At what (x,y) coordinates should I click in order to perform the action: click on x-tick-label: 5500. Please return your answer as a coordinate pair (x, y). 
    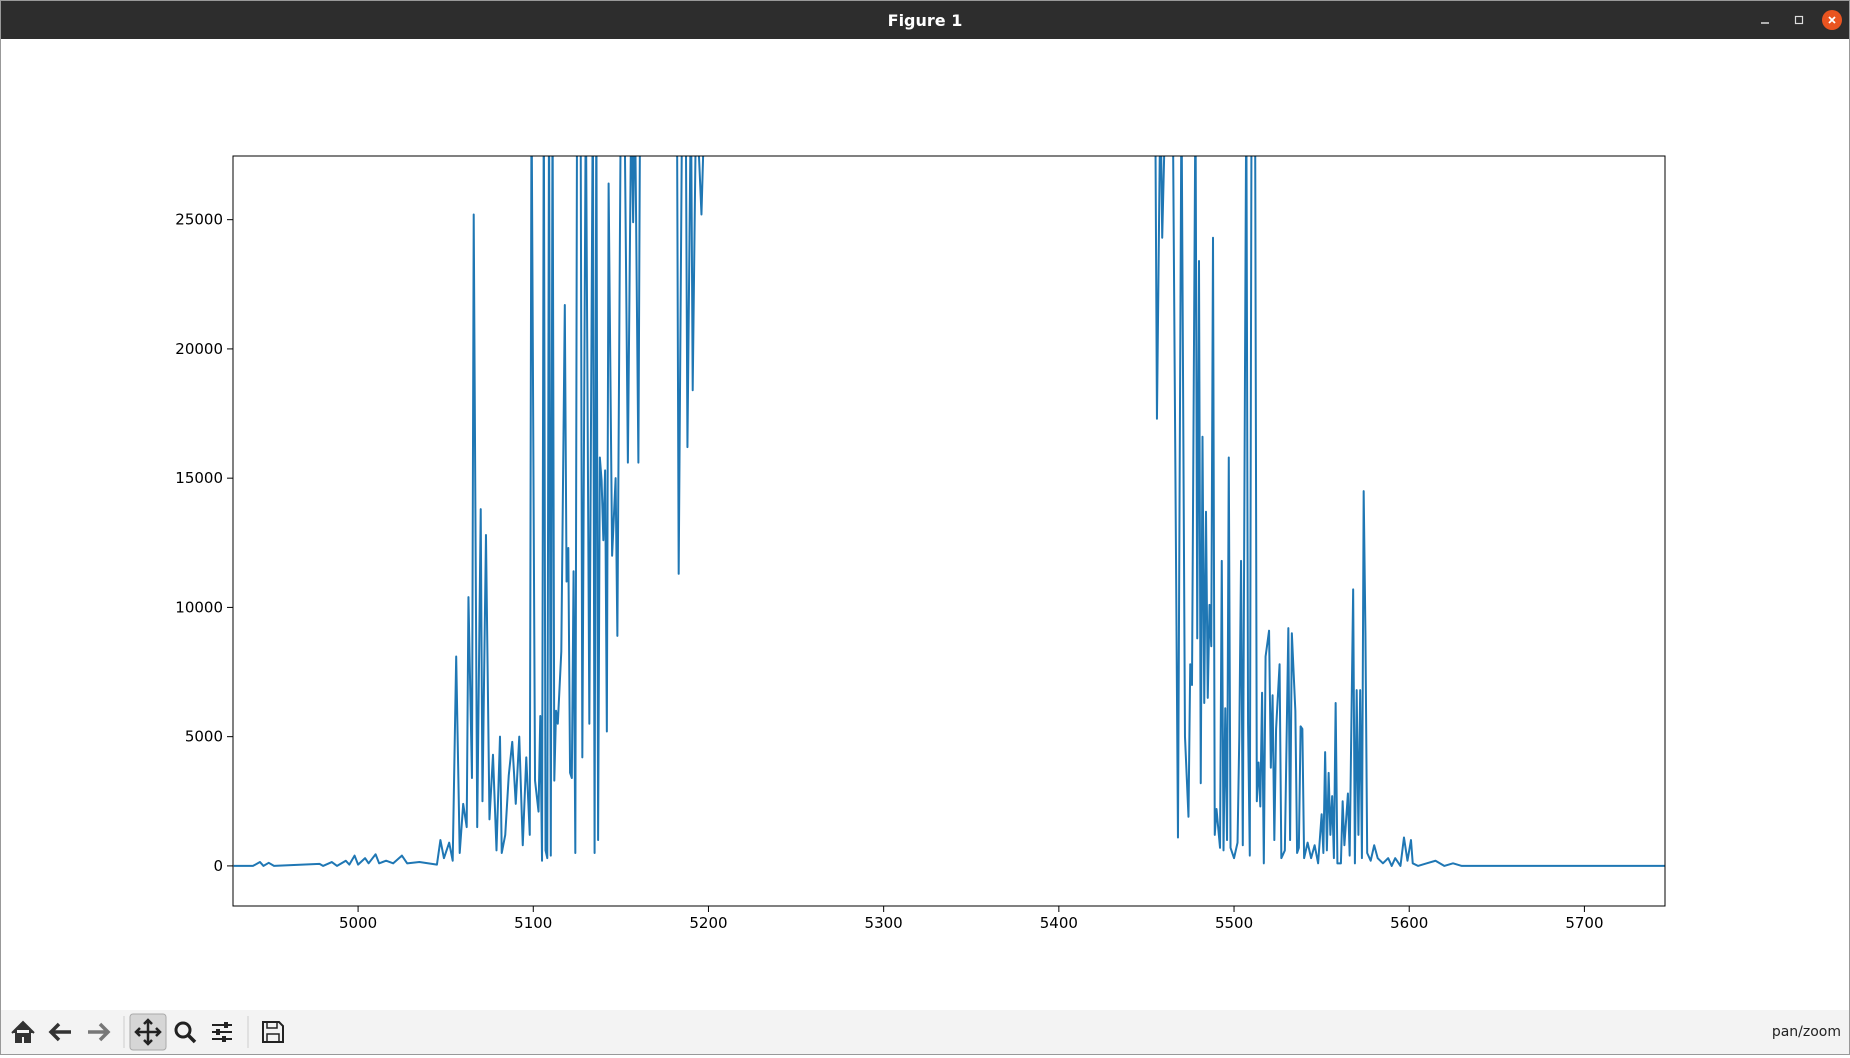
    Looking at the image, I should click on (1234, 923).